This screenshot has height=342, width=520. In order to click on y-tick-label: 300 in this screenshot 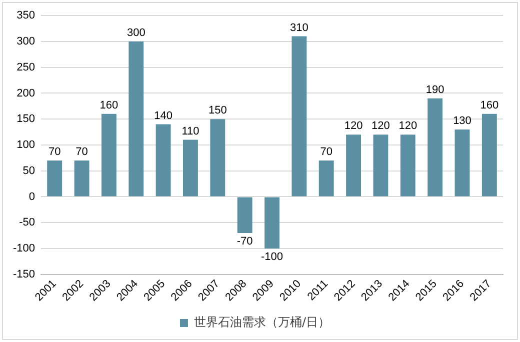, I will do `click(26, 42)`.